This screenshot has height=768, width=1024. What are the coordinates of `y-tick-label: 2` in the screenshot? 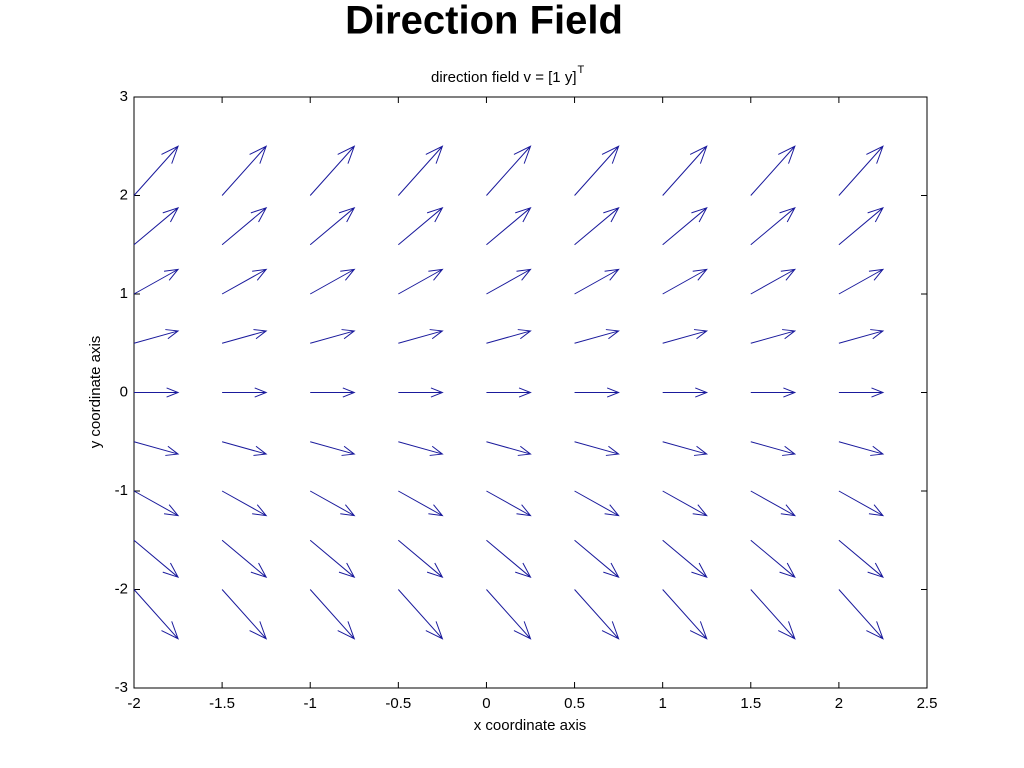 It's located at (124, 194).